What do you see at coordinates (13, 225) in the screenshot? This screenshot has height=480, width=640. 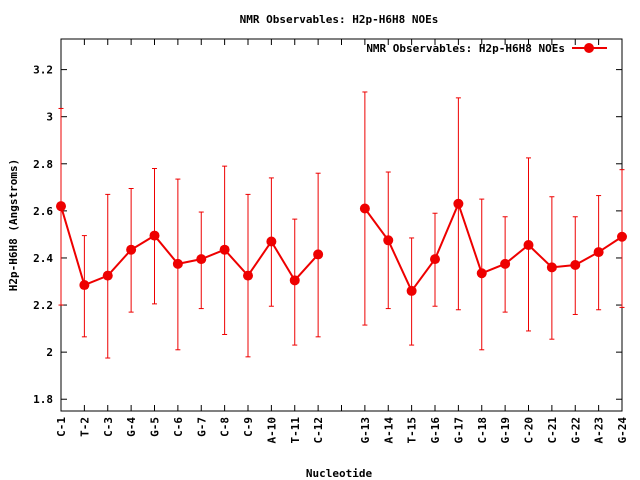 I see `y-axis-label: H2p-H6H8 (Angstroms)` at bounding box center [13, 225].